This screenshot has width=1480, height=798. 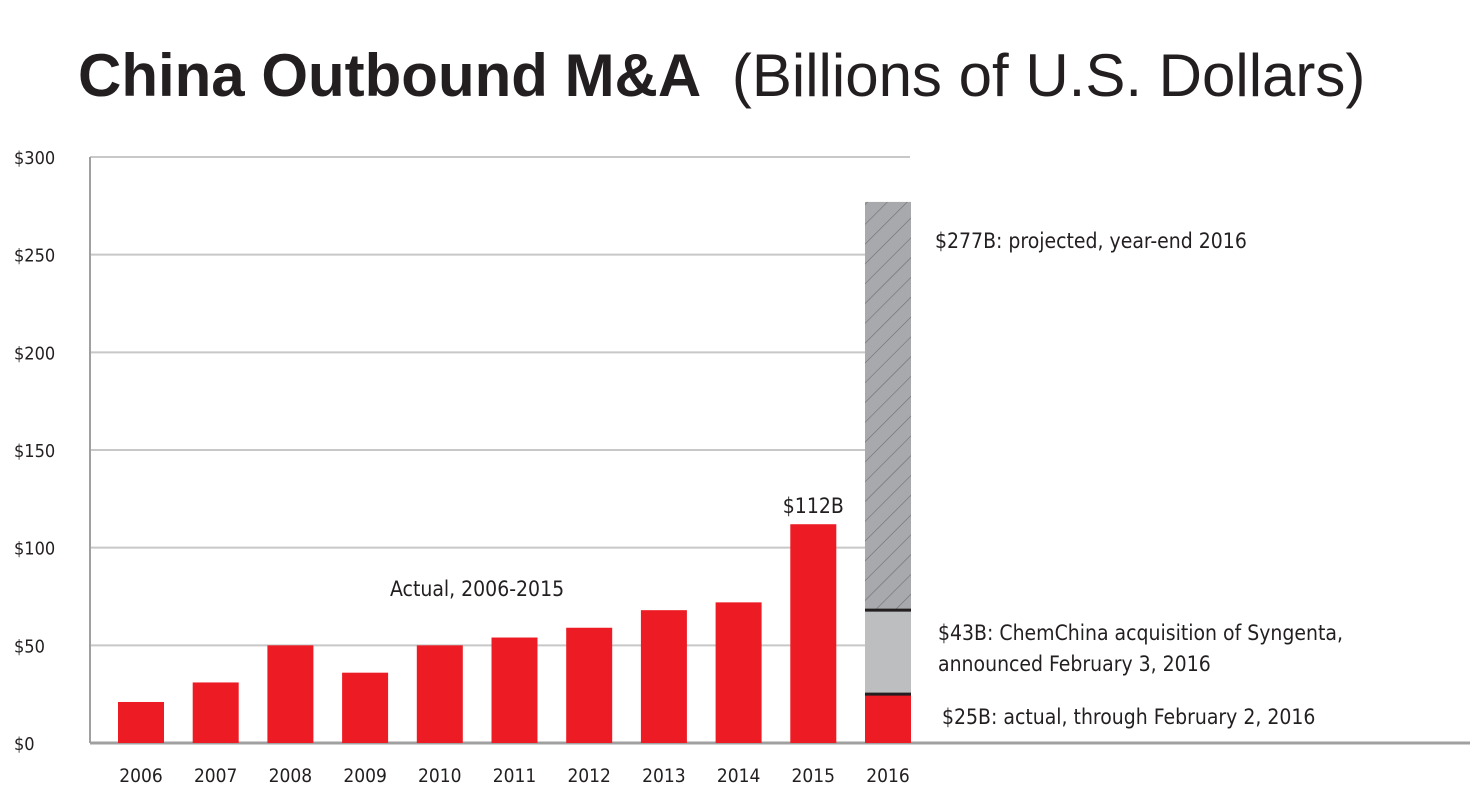 I want to click on label-actual-2016: $25B: actual, through February 2, 2016, so click(x=1128, y=717).